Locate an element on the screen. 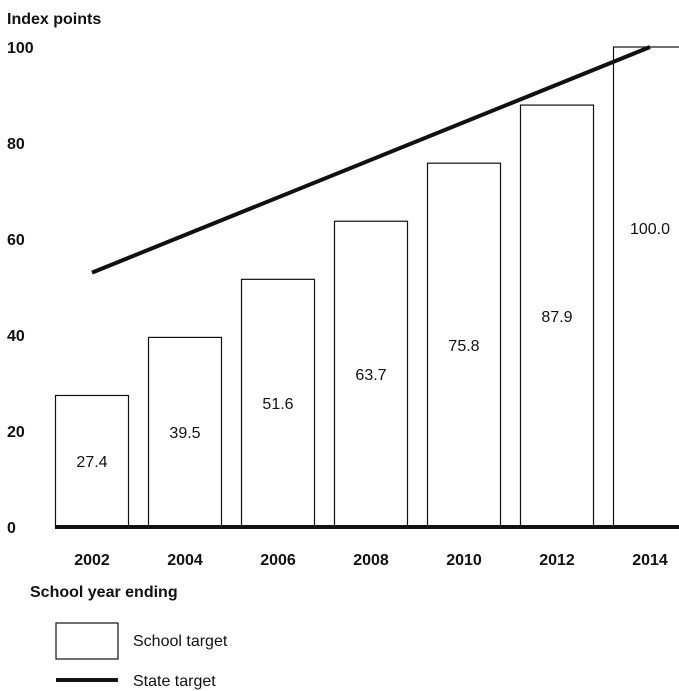 The height and width of the screenshot is (691, 679). bar-value-label: 27.4 is located at coordinates (91, 462).